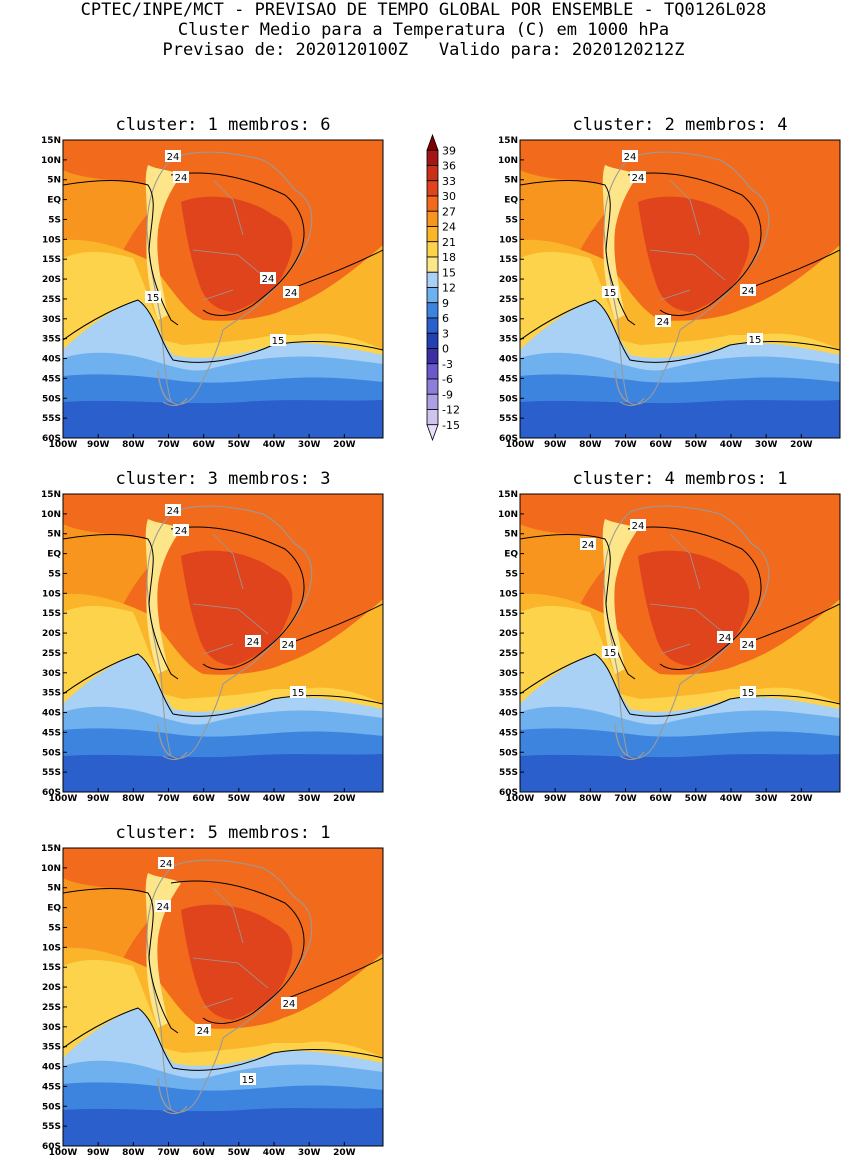 The image size is (847, 1157). I want to click on lat-tick-label: 40S, so click(51, 714).